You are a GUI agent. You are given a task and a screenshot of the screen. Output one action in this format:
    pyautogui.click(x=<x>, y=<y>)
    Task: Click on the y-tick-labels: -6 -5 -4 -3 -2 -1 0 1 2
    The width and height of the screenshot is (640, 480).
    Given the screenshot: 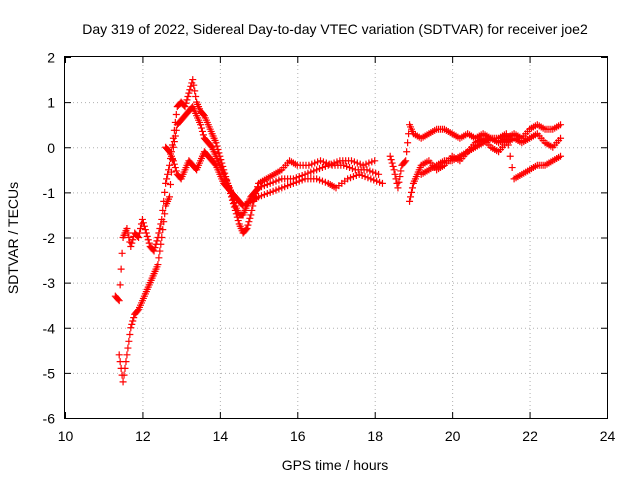 What is the action you would take?
    pyautogui.click(x=49, y=238)
    